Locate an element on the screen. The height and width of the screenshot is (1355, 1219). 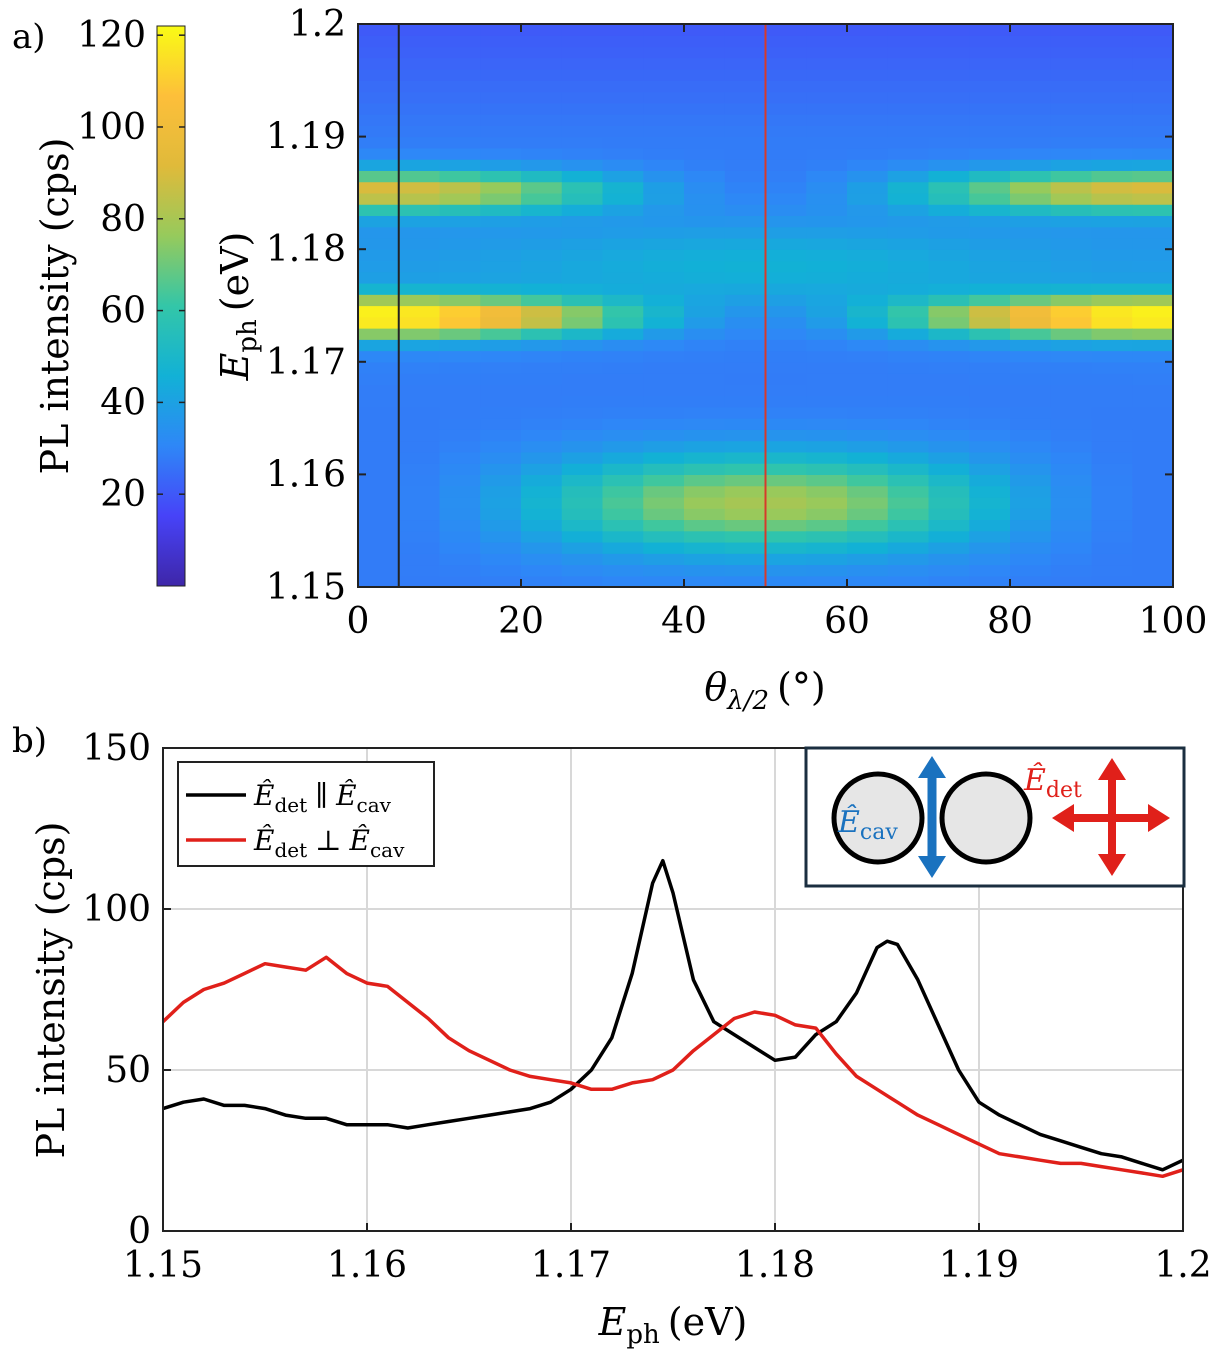
lineplot-ytick-label: 150 is located at coordinates (116, 748).